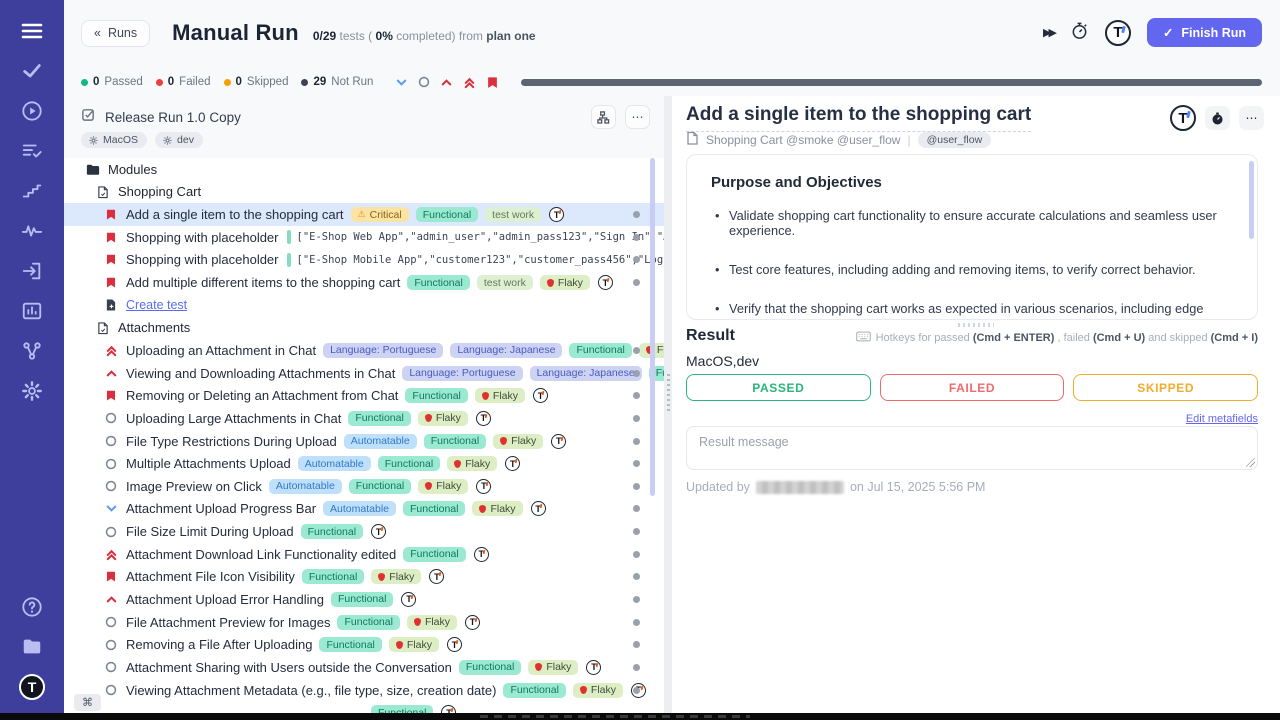 This screenshot has height=720, width=1280. What do you see at coordinates (32, 71) in the screenshot?
I see `check-icon` at bounding box center [32, 71].